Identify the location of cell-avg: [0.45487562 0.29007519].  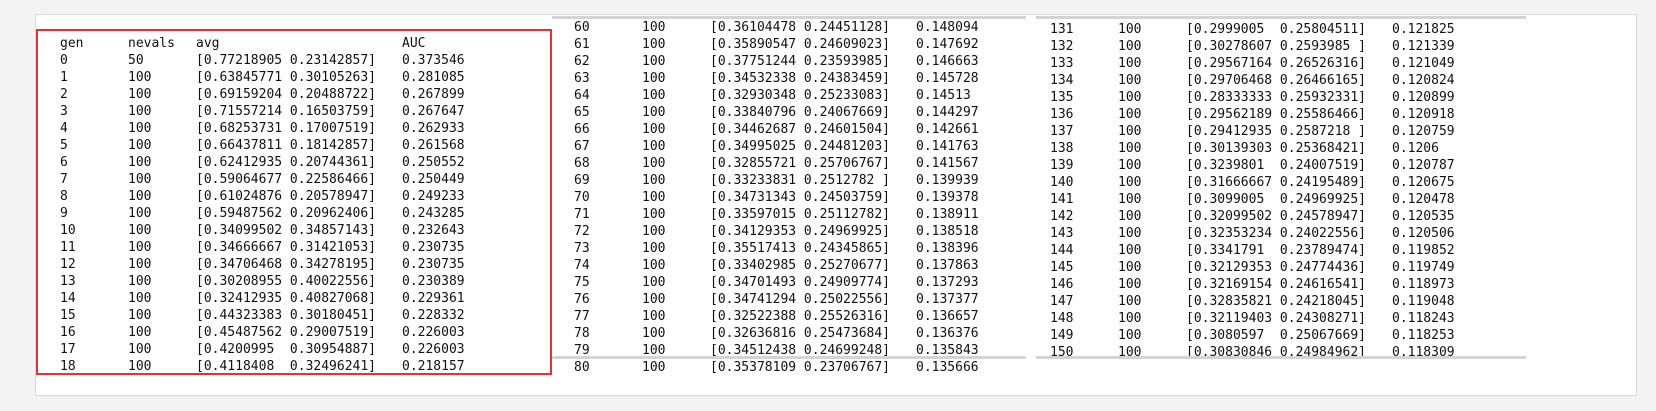
(286, 332).